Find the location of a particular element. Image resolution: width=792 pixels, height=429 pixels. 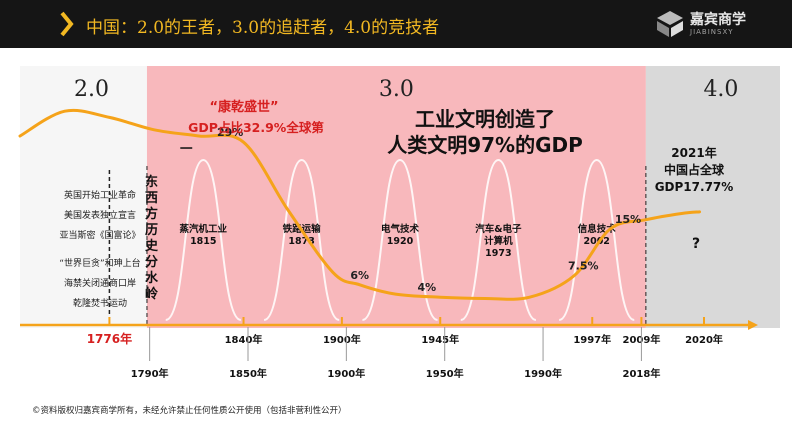

left-event: 亚当斯密《国富论》 is located at coordinates (99, 235).